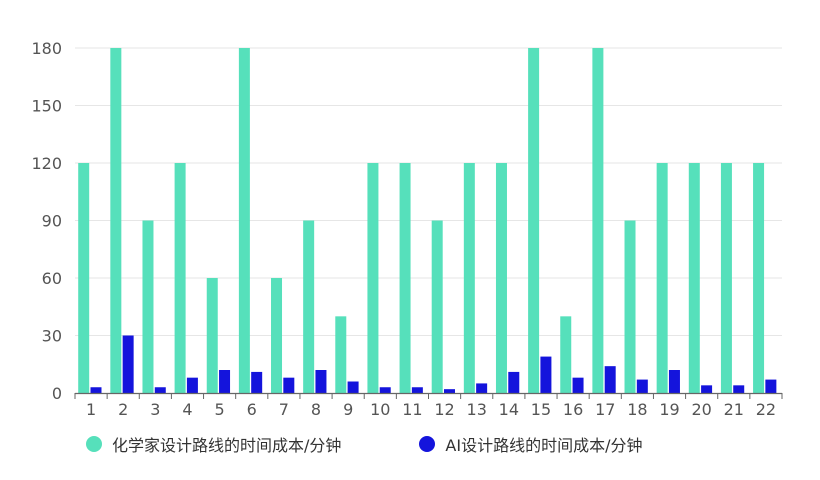 The image size is (820, 480). I want to click on x-tick-label: 9, so click(348, 409).